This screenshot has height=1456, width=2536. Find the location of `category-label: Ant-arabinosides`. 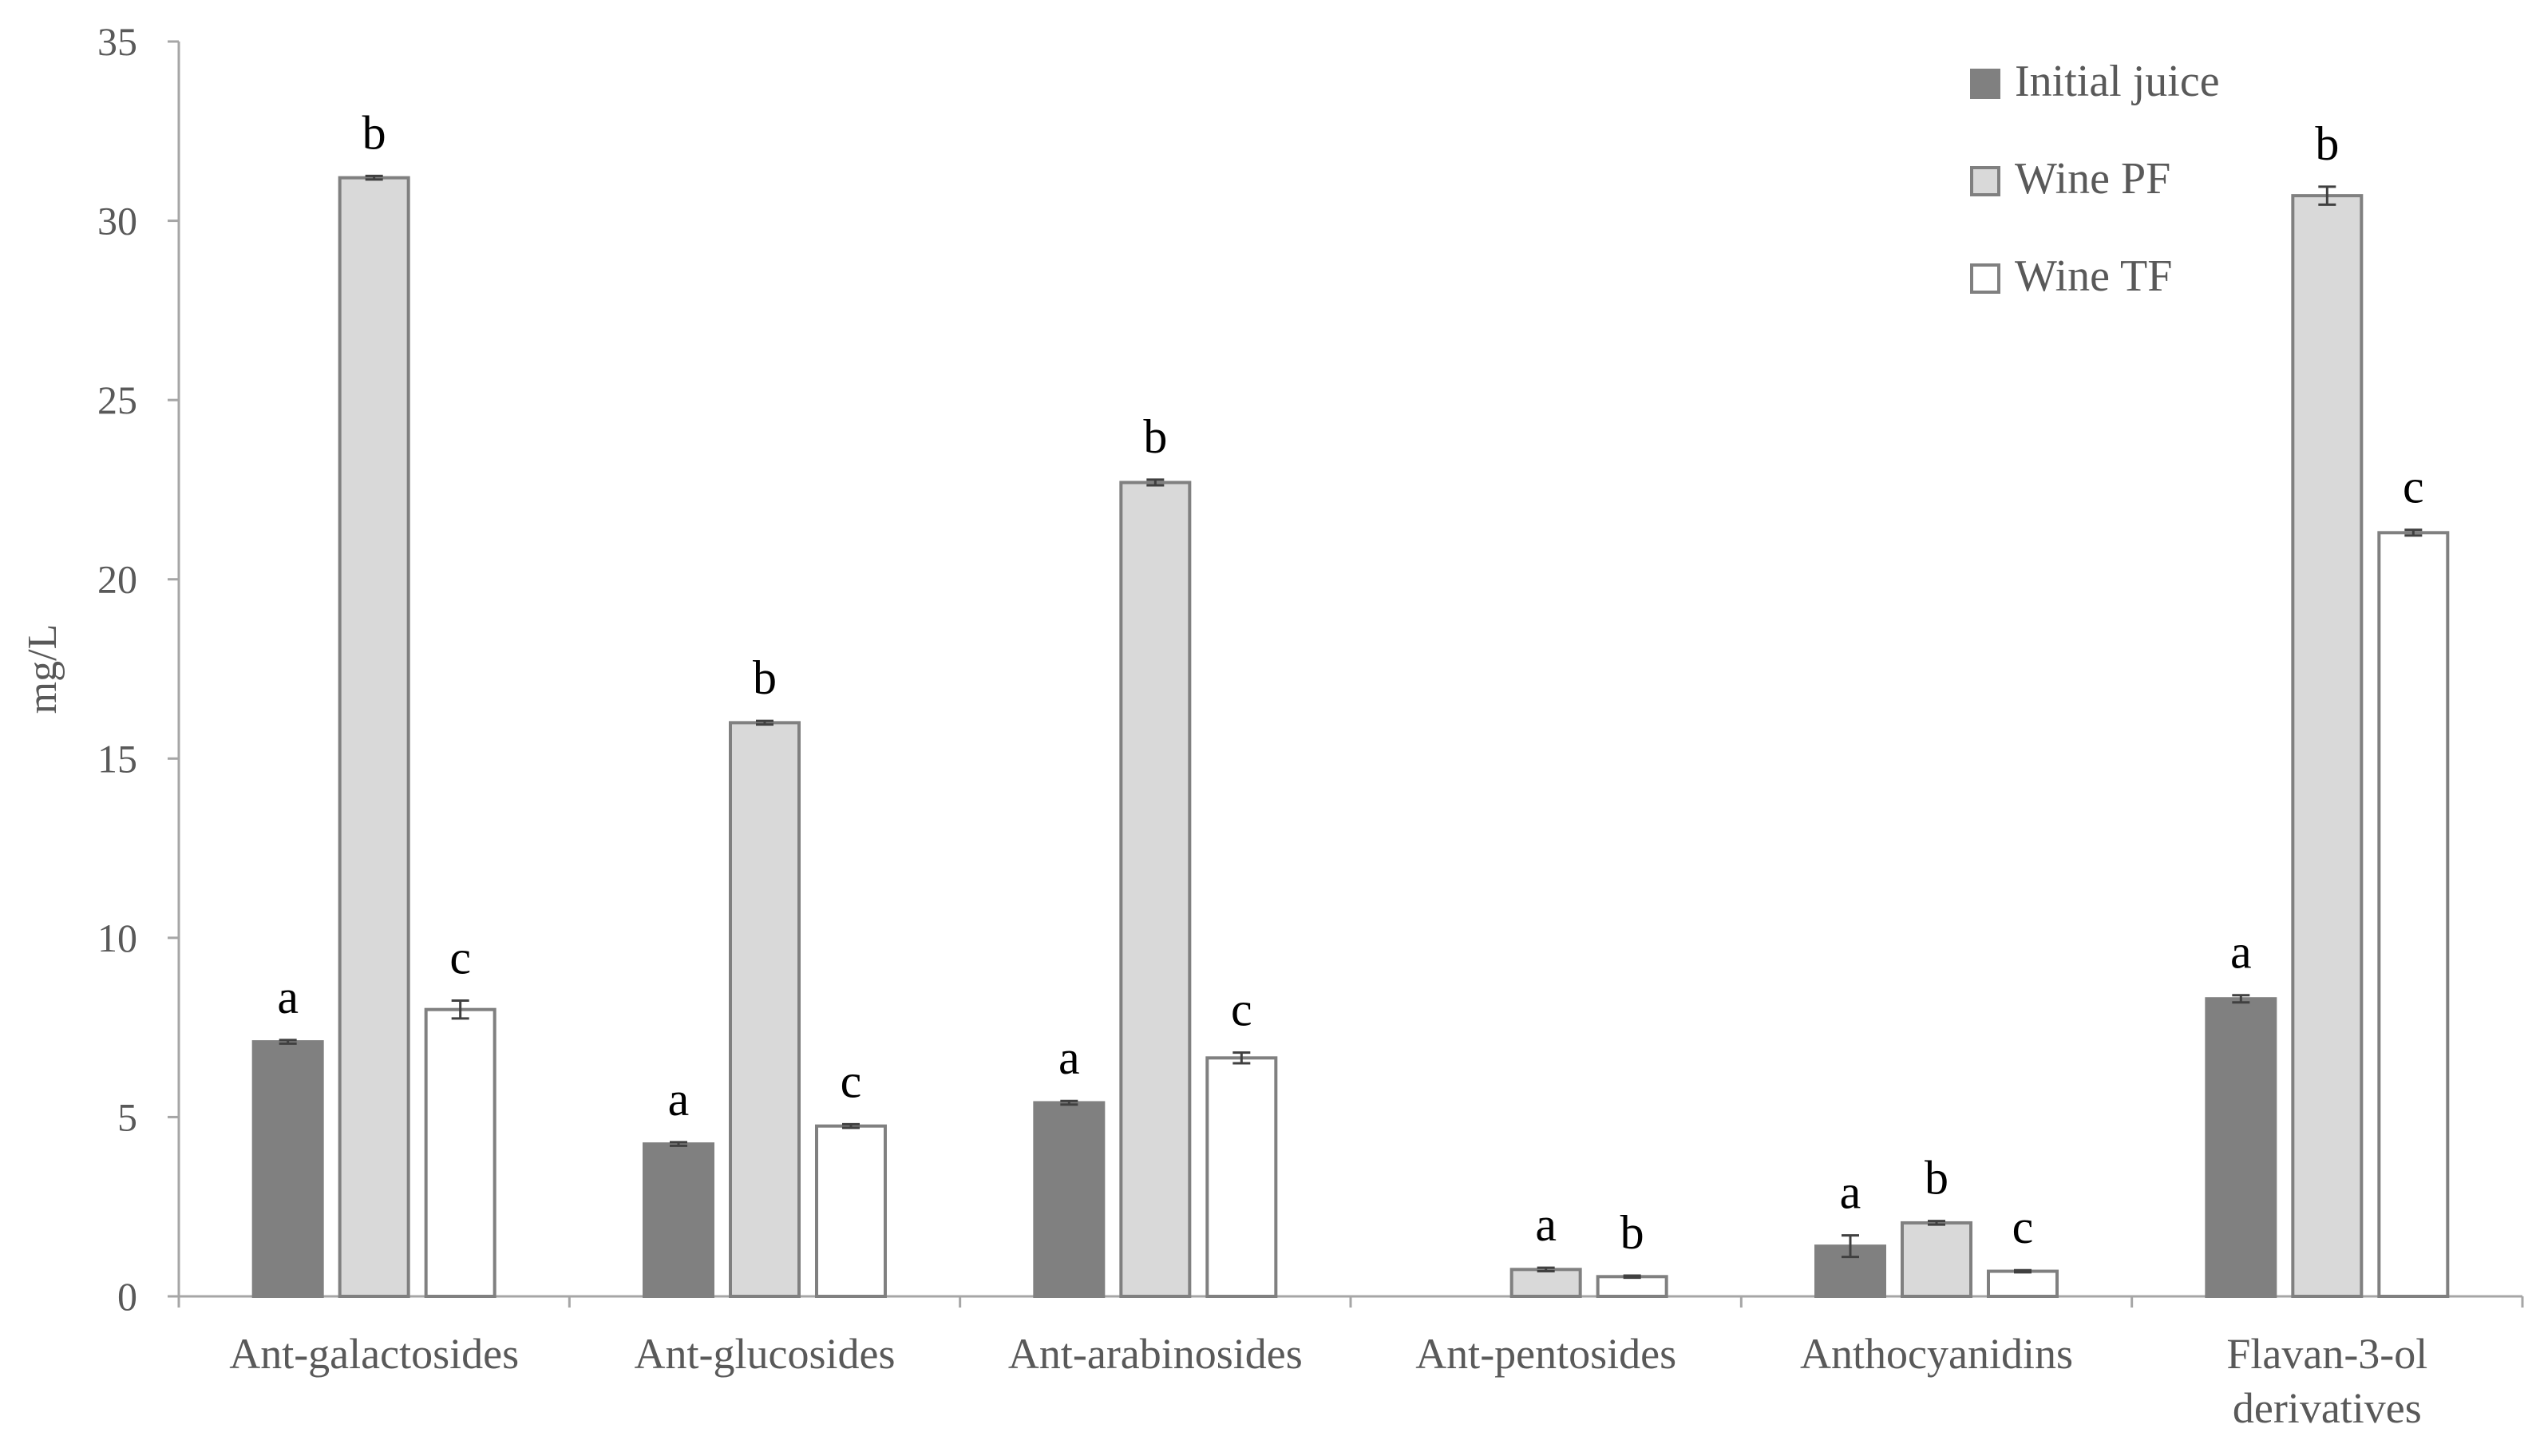

category-label: Ant-arabinosides is located at coordinates (1156, 1354).